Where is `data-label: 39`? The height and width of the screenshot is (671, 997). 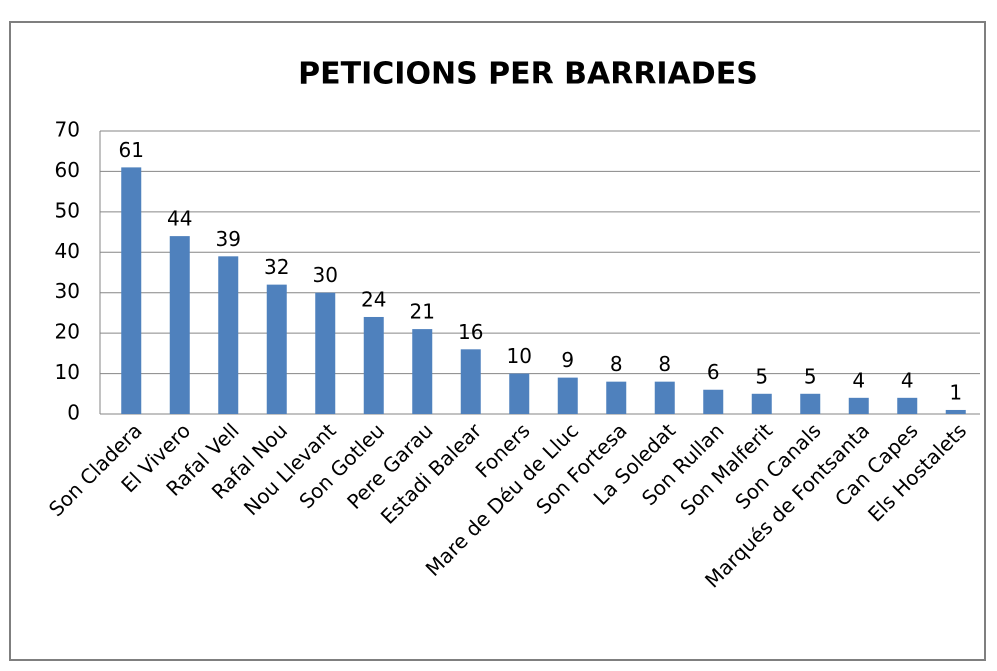
data-label: 39 is located at coordinates (228, 239).